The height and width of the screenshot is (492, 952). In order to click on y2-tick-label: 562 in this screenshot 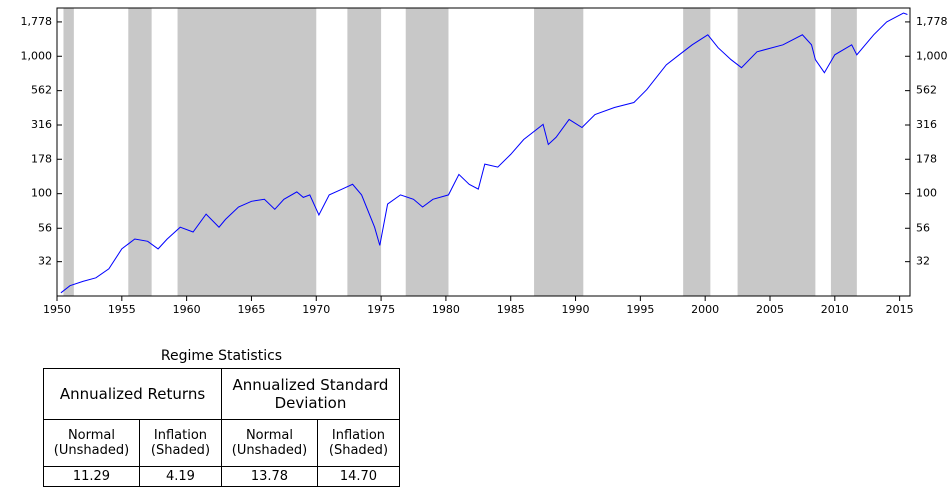, I will do `click(926, 90)`.